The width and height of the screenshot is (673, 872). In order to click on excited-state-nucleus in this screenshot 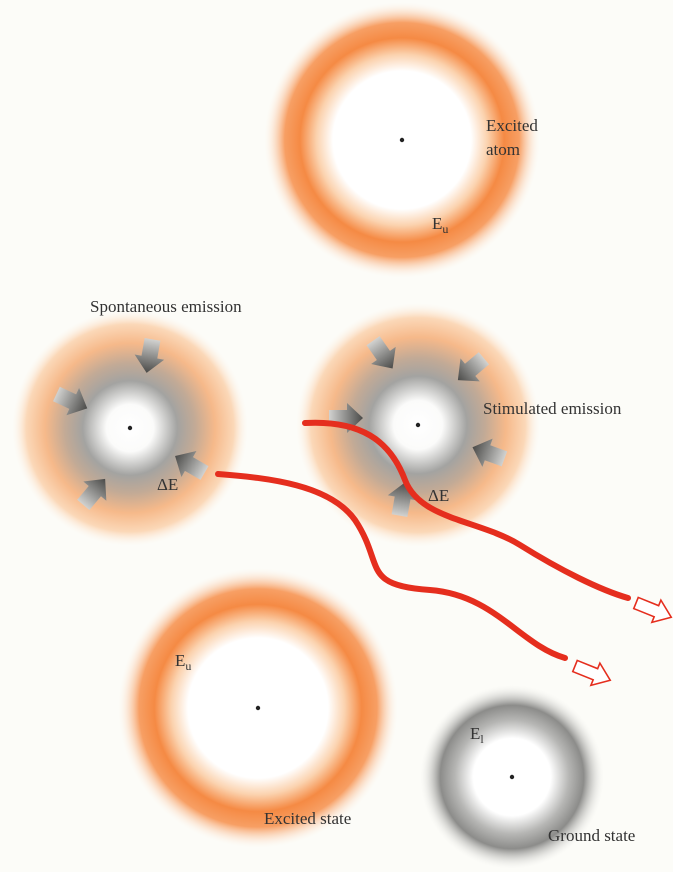, I will do `click(258, 708)`.